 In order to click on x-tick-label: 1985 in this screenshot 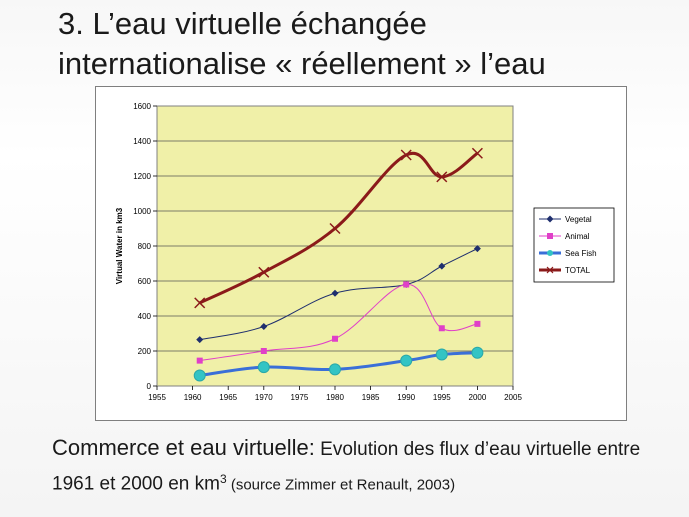, I will do `click(371, 397)`.